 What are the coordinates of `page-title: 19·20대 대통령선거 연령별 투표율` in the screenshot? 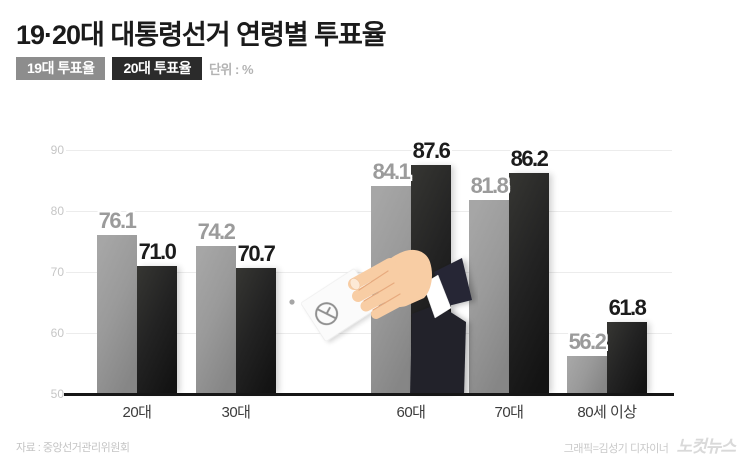 It's located at (201, 35).